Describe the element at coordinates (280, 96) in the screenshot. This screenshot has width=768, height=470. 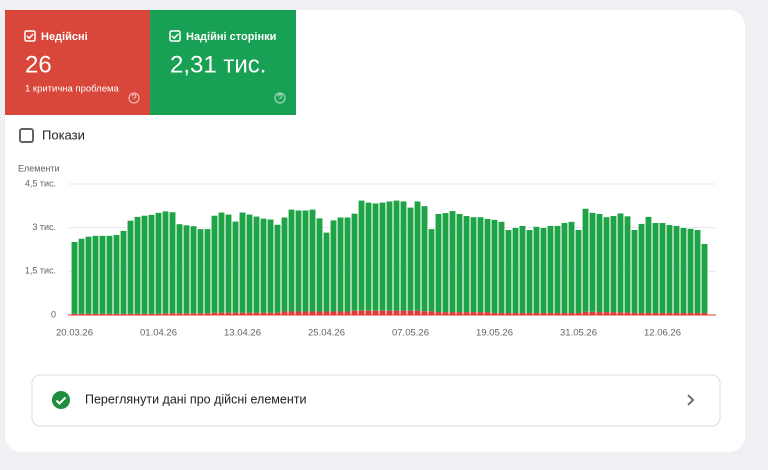
I see `help-mark` at that location.